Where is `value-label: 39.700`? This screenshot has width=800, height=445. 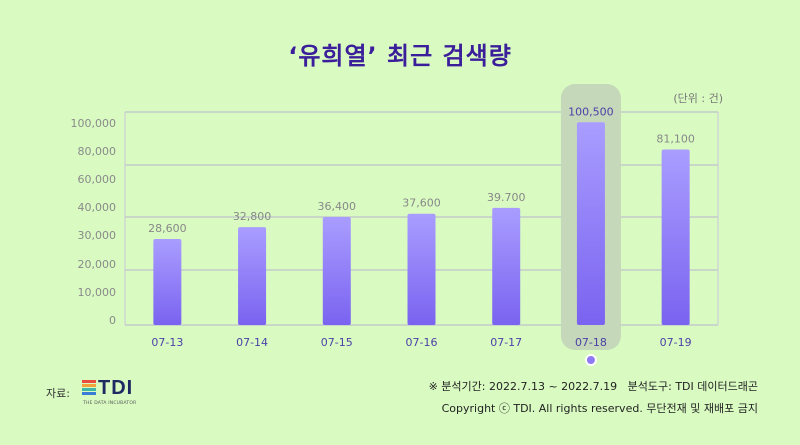
value-label: 39.700 is located at coordinates (506, 197).